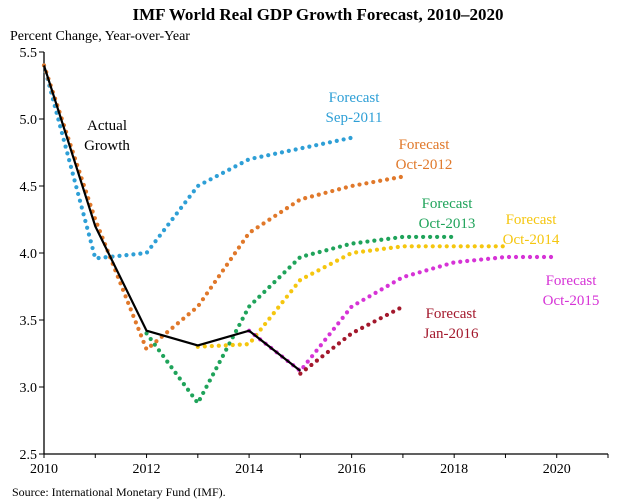 The height and width of the screenshot is (502, 620). I want to click on series-label-forecast-jan-2016: Jan-2016, so click(451, 334).